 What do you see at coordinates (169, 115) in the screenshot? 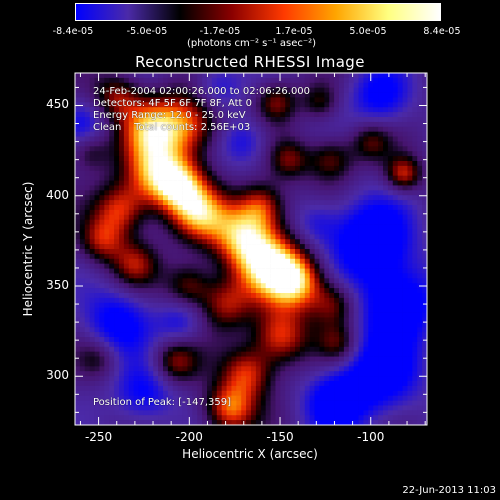
I see `energy-range-annotation: Energy Range: 12.0 - 25.0 keV` at bounding box center [169, 115].